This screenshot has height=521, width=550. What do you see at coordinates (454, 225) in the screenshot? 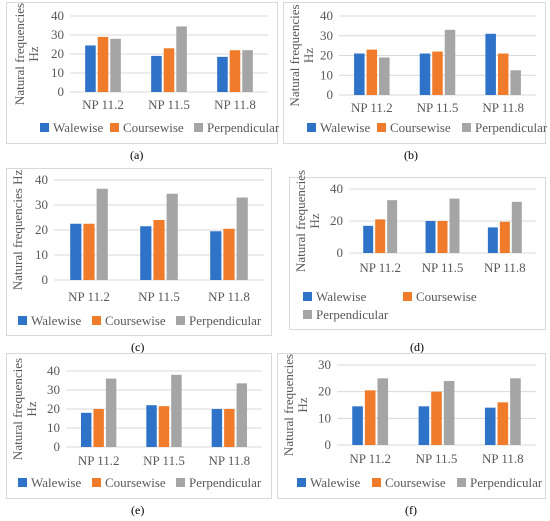
I see `bar-perpendicular-np-11.5` at bounding box center [454, 225].